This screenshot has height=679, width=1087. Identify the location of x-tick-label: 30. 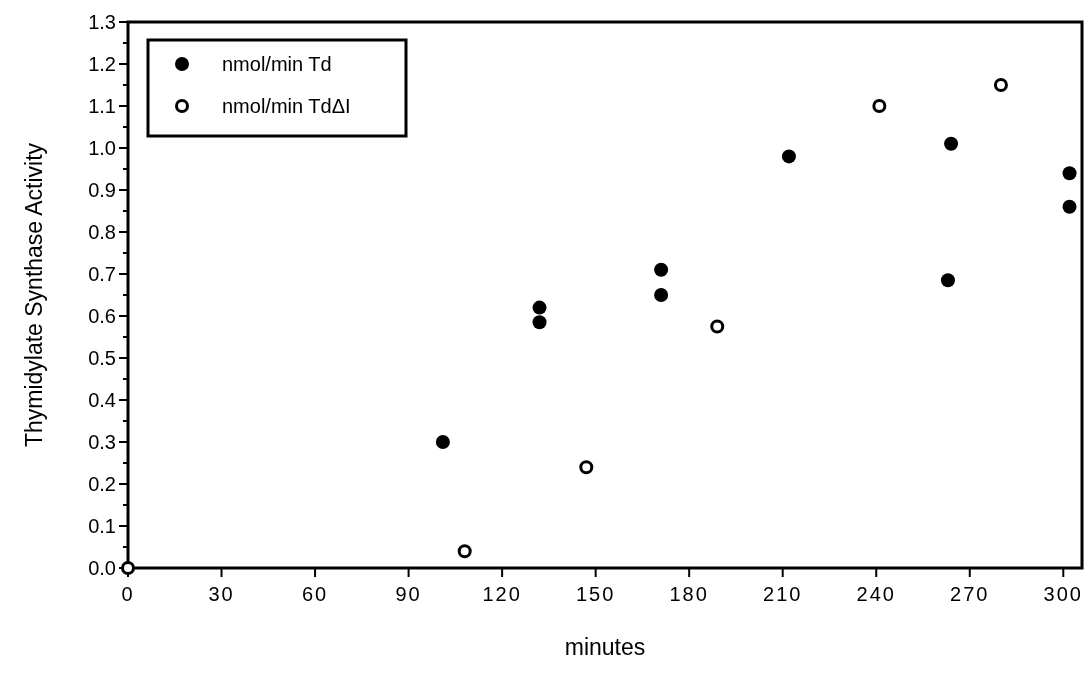
(221, 594).